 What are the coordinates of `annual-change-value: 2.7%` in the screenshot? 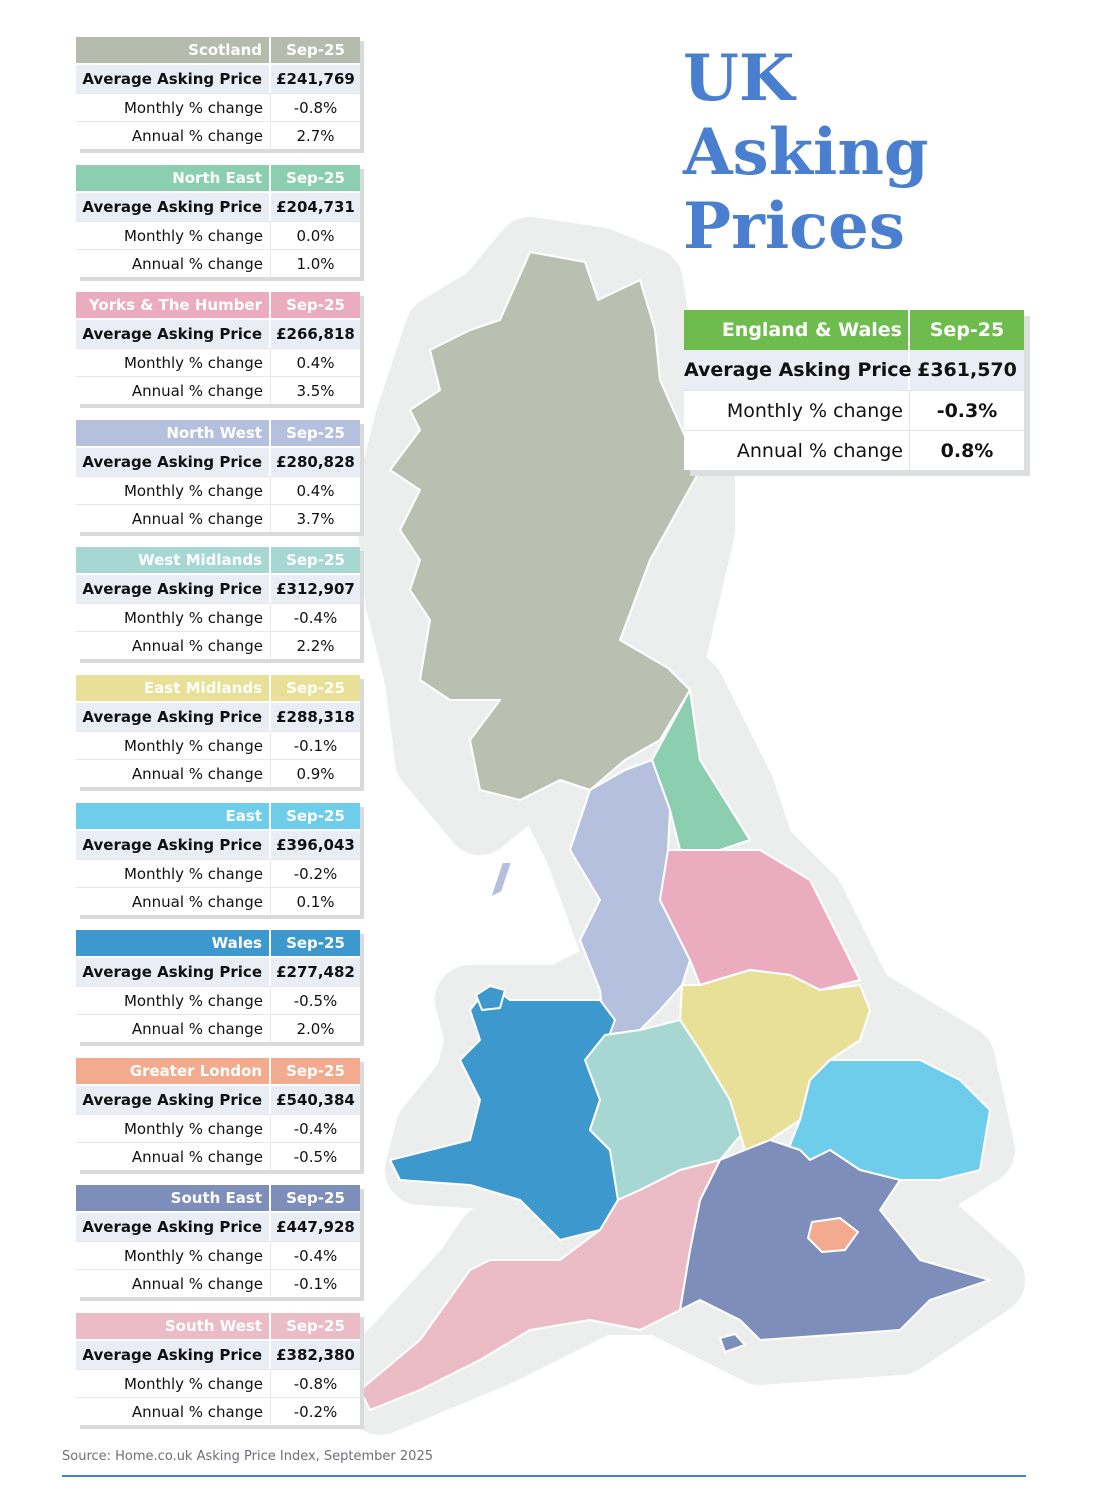 It's located at (315, 136).